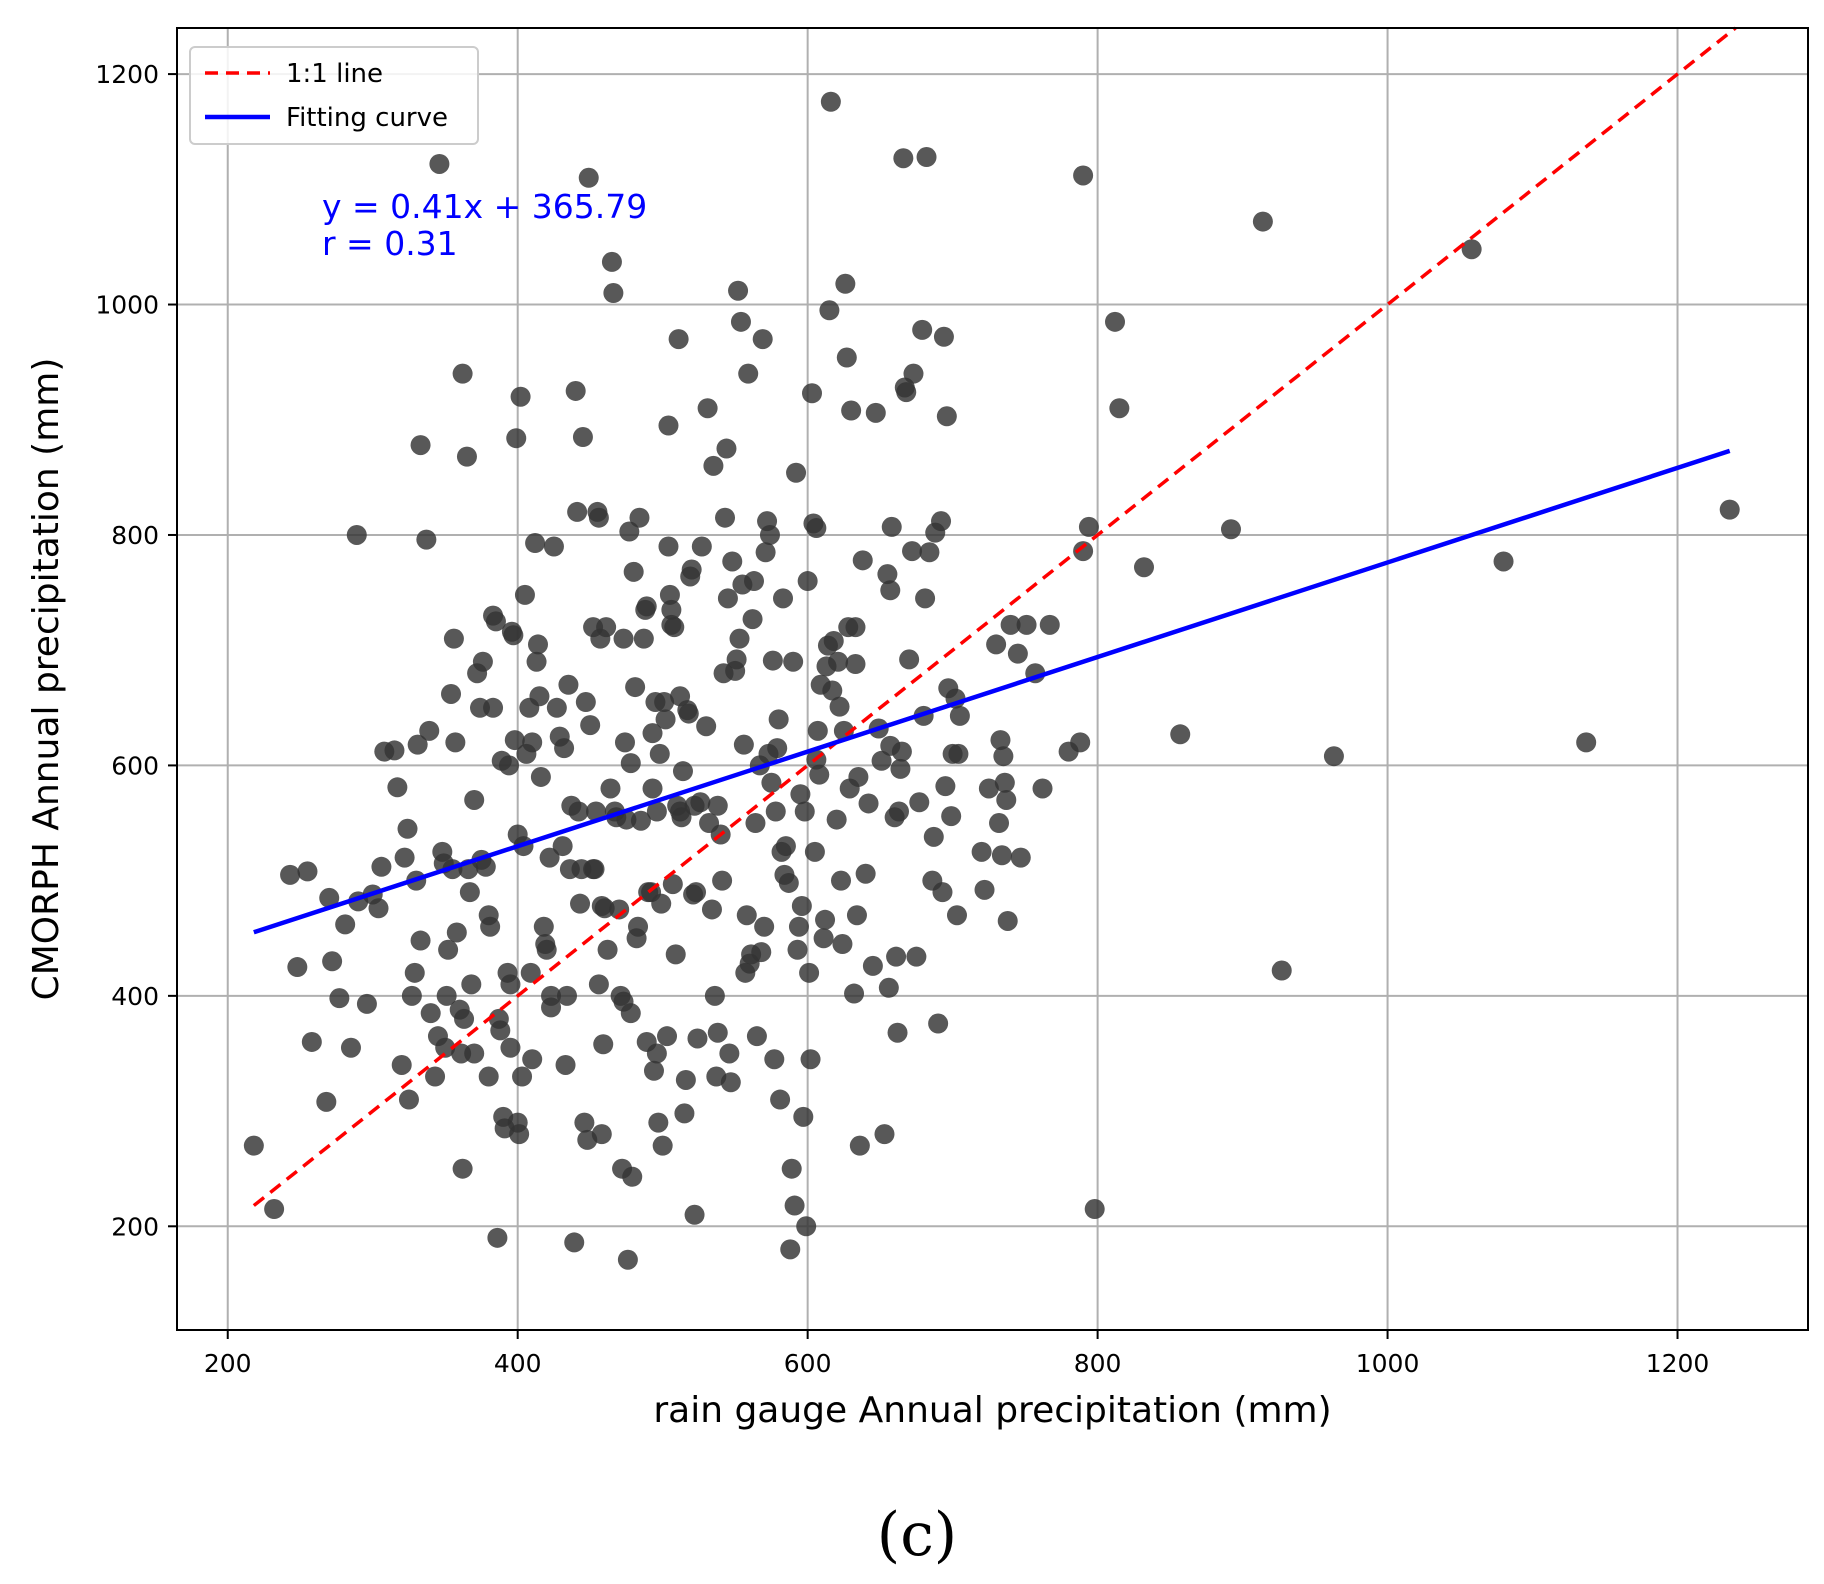 The height and width of the screenshot is (1584, 1824). I want to click on legend-box, so click(334, 95).